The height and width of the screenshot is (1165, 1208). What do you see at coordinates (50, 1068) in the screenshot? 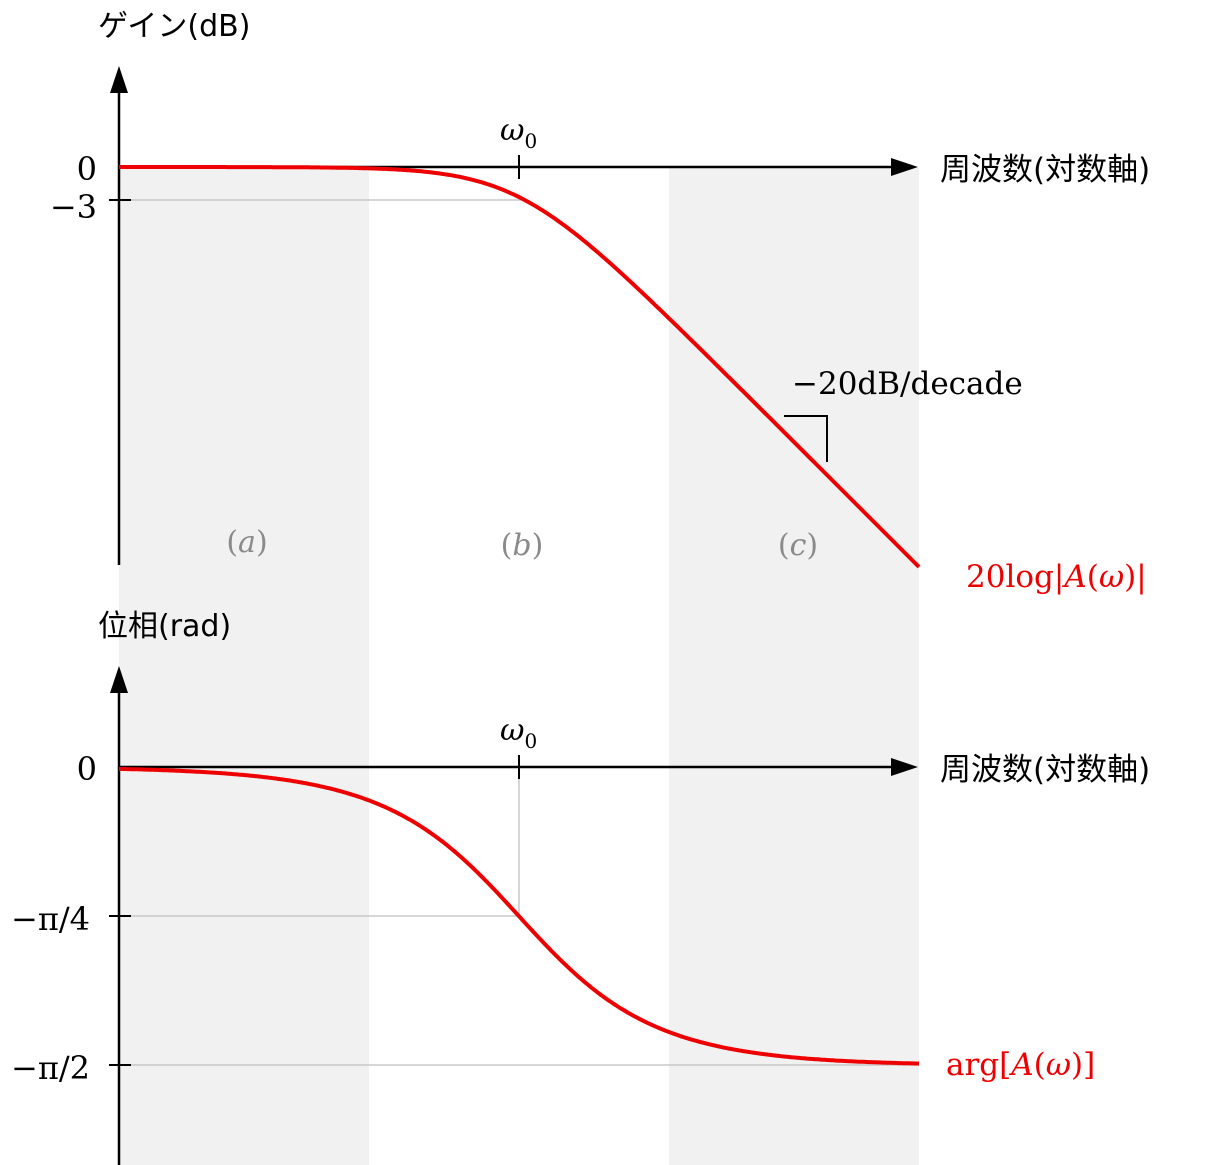
I see `phase-ytick-label-pi2: −π/2` at bounding box center [50, 1068].